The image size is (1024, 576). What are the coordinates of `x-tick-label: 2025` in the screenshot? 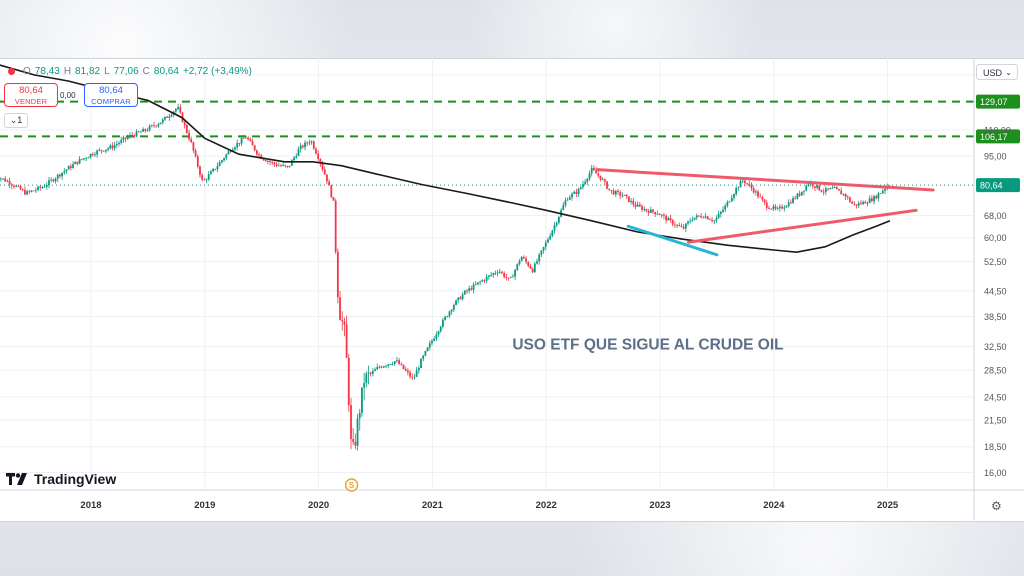 It's located at (888, 505).